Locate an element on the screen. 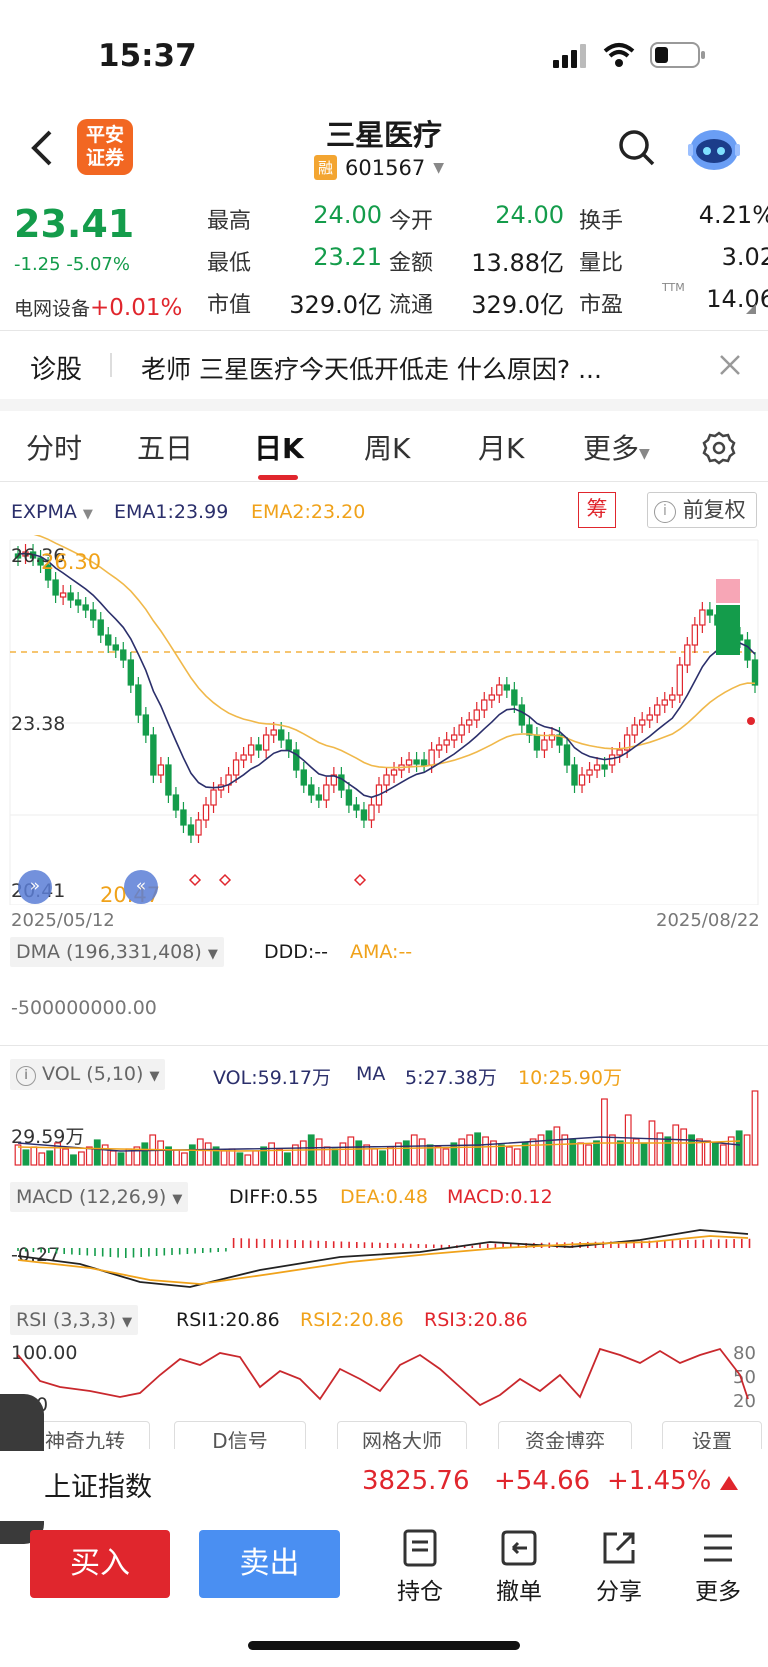 The width and height of the screenshot is (768, 1667). tab-more: 更多▼ is located at coordinates (616, 448).